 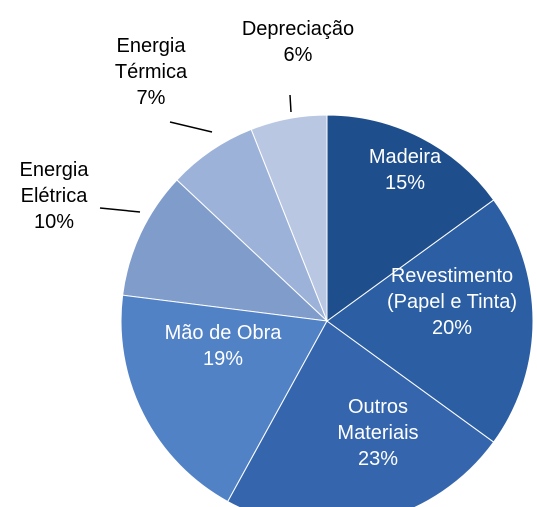 I want to click on slice-label: Energia Elétrica 10%, so click(x=54, y=196).